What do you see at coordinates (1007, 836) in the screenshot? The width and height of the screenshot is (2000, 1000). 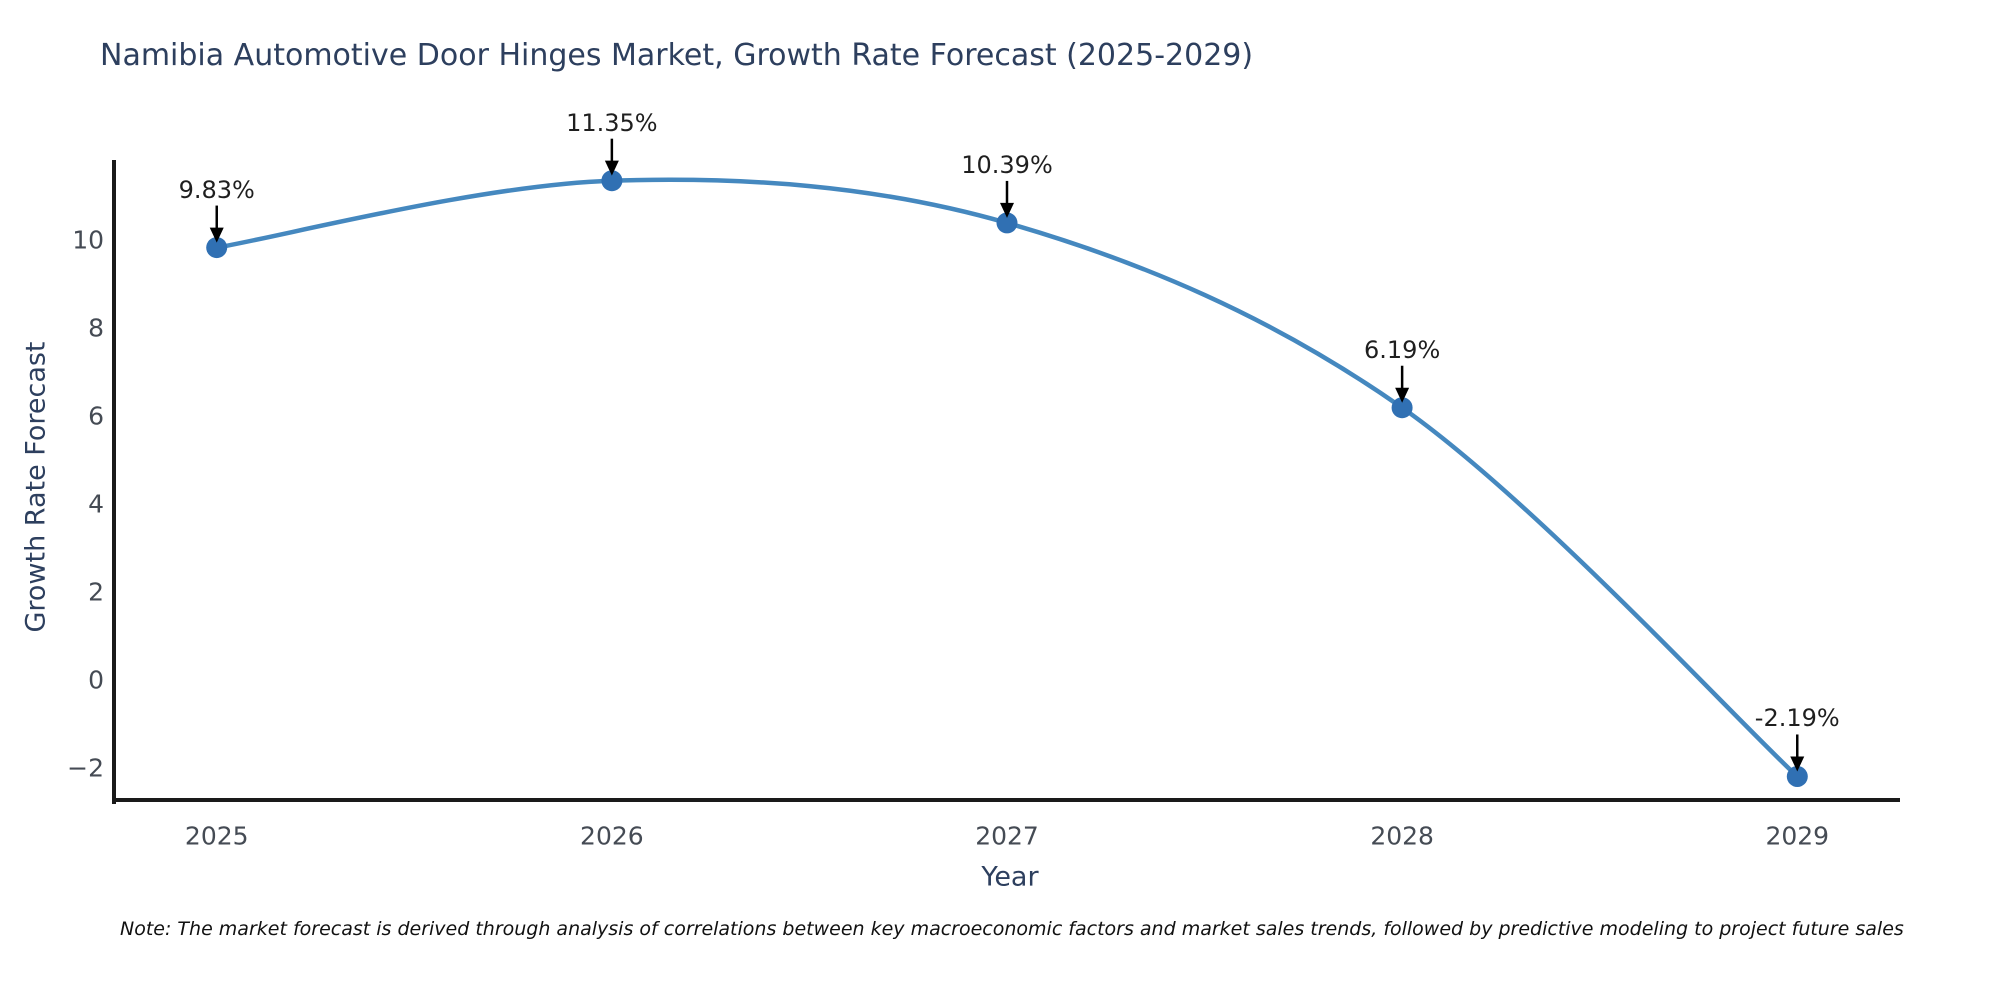 I see `x-tick-label-text: 2027` at bounding box center [1007, 836].